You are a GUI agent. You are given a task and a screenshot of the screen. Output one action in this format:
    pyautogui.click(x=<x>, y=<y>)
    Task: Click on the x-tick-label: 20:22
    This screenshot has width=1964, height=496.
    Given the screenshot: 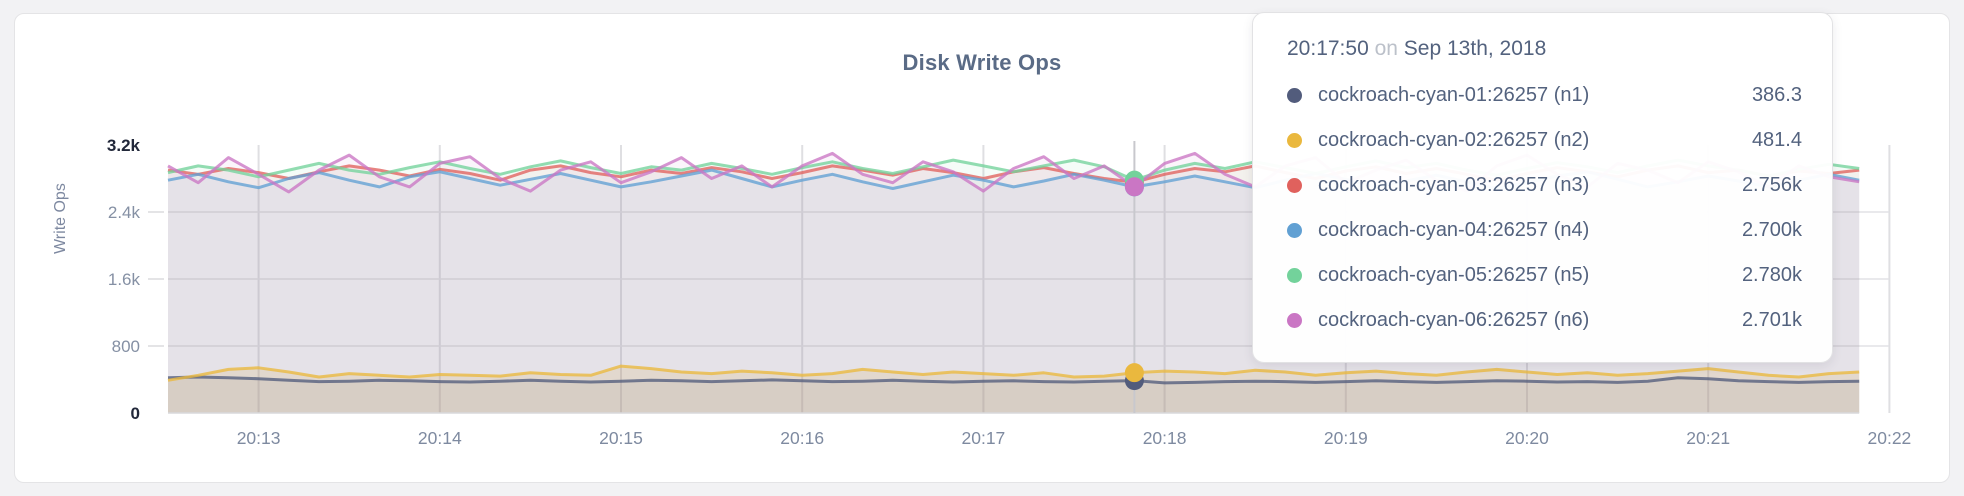 What is the action you would take?
    pyautogui.click(x=1890, y=438)
    